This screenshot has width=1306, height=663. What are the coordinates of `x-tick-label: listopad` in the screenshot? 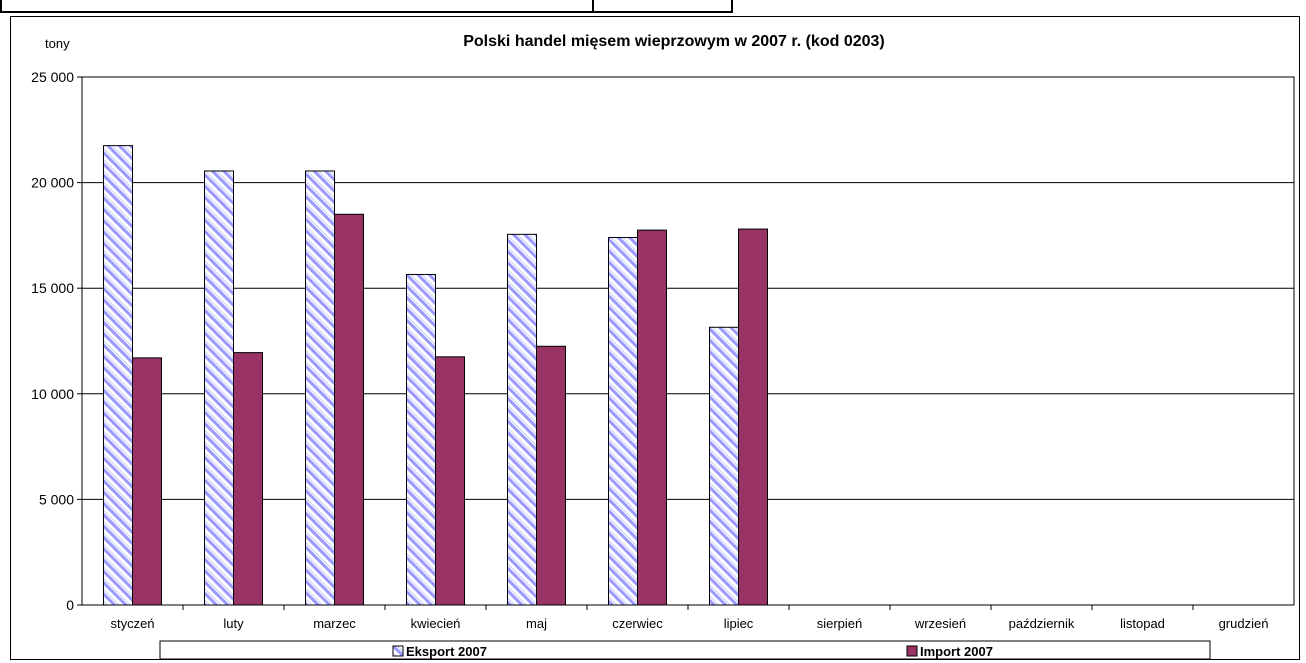 It's located at (1142, 623).